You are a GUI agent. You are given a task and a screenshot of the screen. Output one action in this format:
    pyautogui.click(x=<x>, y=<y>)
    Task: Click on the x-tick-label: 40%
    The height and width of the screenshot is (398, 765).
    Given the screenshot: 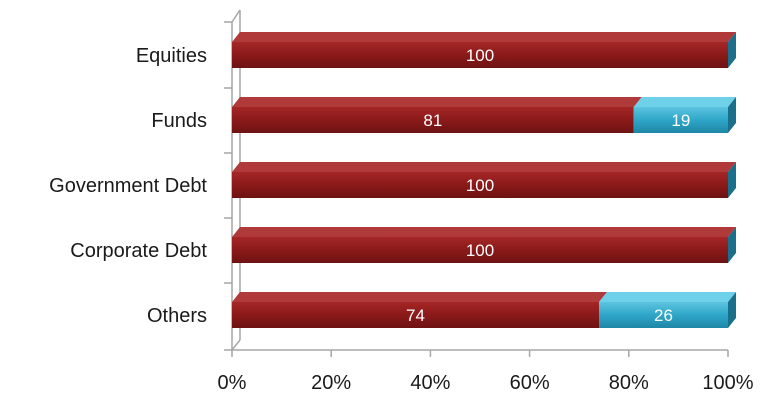 What is the action you would take?
    pyautogui.click(x=430, y=383)
    